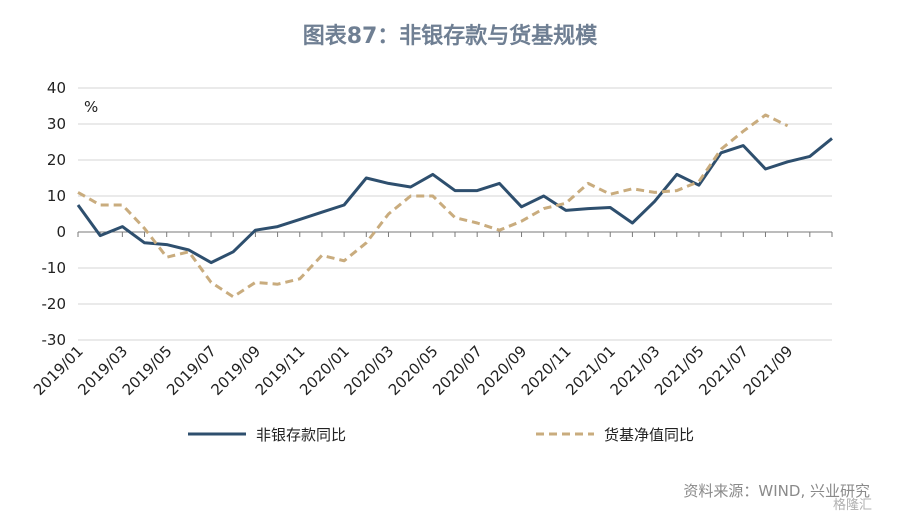 The image size is (900, 516). Describe the element at coordinates (56, 196) in the screenshot. I see `y-tick-label: 10` at that location.